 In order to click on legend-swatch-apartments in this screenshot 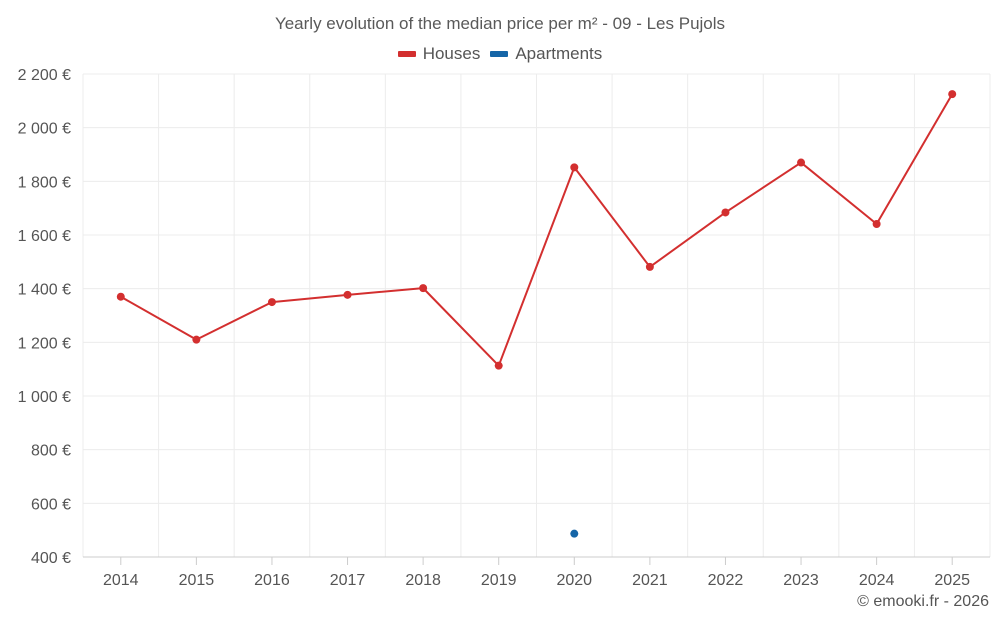, I will do `click(499, 54)`.